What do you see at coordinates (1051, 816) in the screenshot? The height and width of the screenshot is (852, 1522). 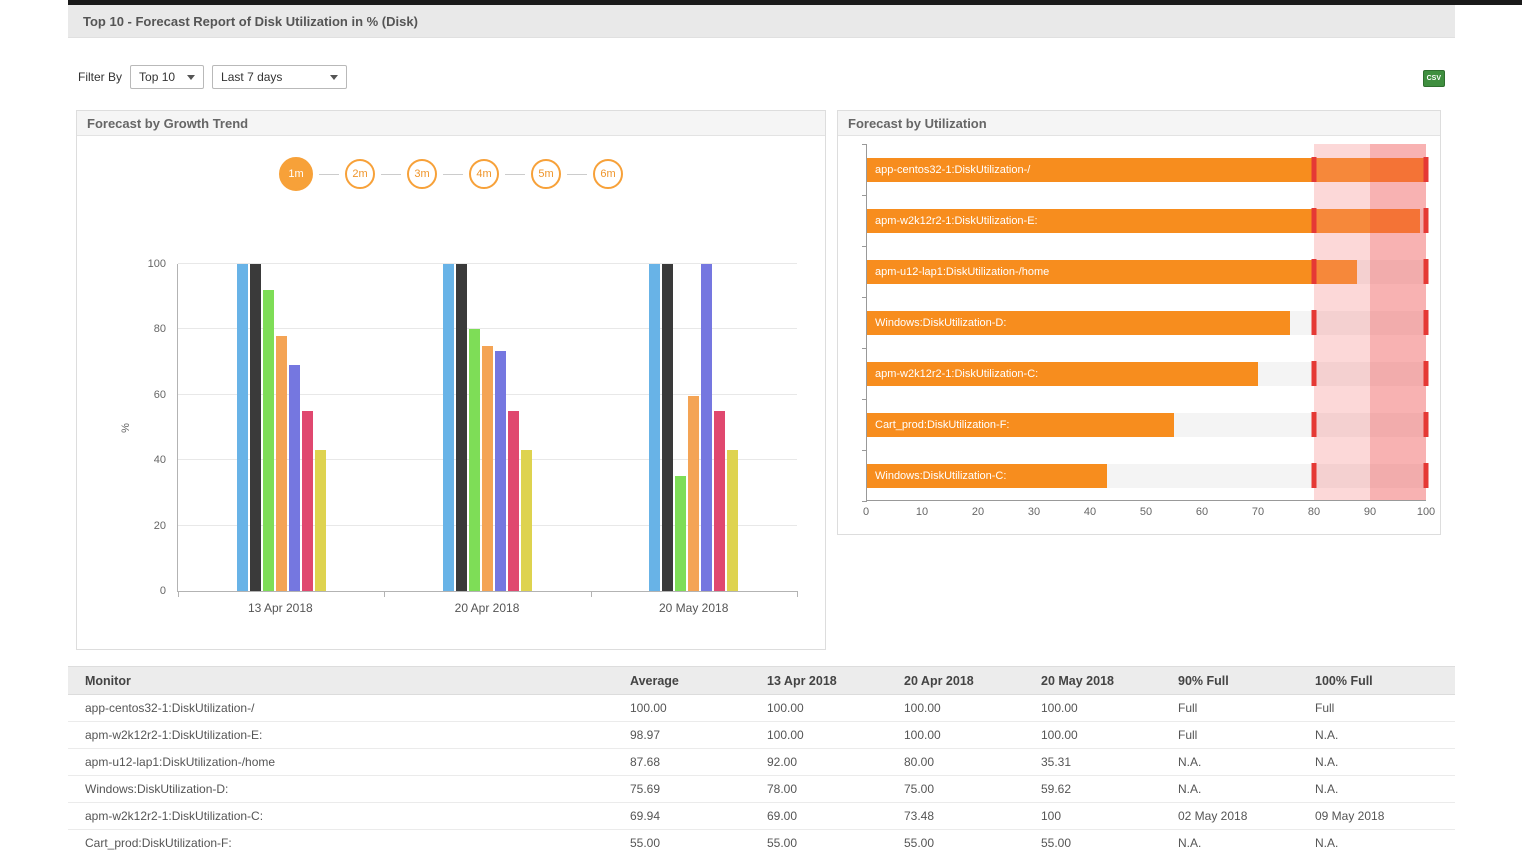 I see `value-cell: 100` at bounding box center [1051, 816].